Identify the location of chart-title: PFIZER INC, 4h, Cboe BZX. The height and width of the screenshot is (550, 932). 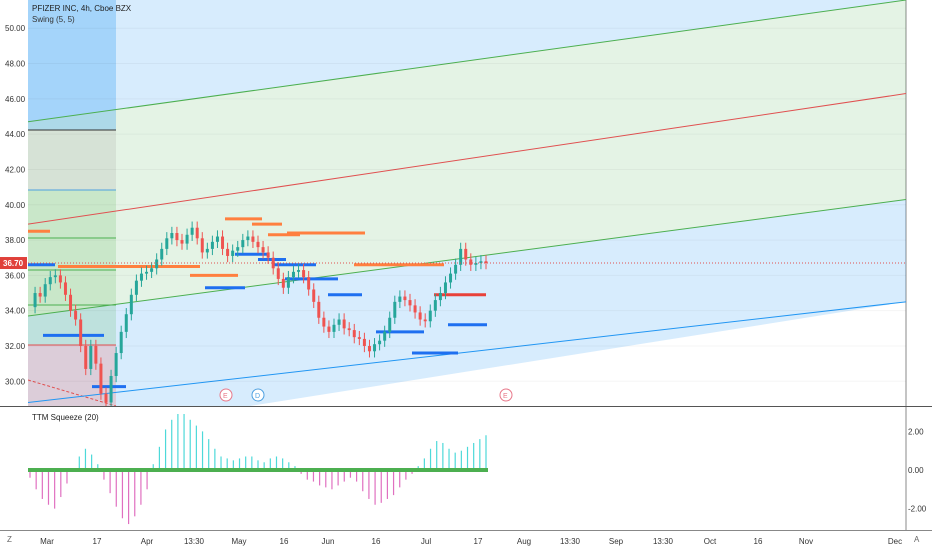
(82, 8).